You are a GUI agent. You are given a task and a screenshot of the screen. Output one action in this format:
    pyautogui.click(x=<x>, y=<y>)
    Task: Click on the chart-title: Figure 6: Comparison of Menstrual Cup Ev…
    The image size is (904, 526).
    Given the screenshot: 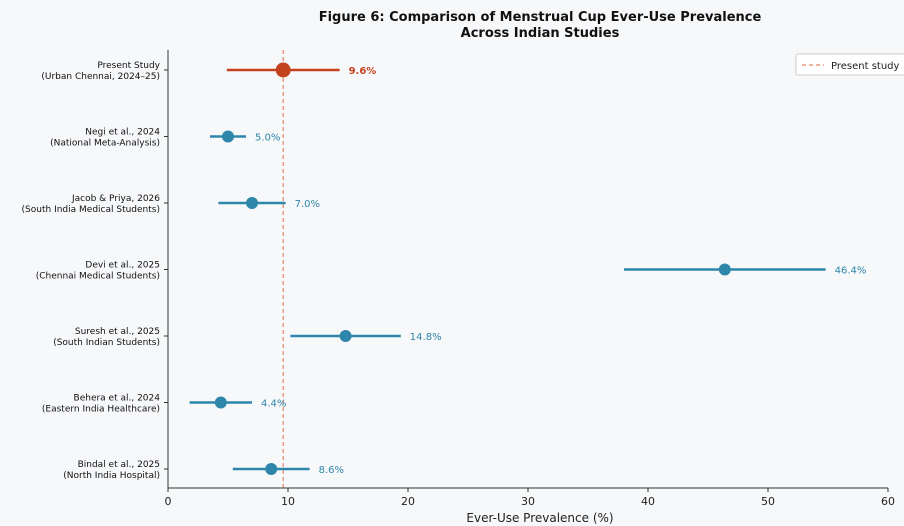 What is the action you would take?
    pyautogui.click(x=540, y=17)
    